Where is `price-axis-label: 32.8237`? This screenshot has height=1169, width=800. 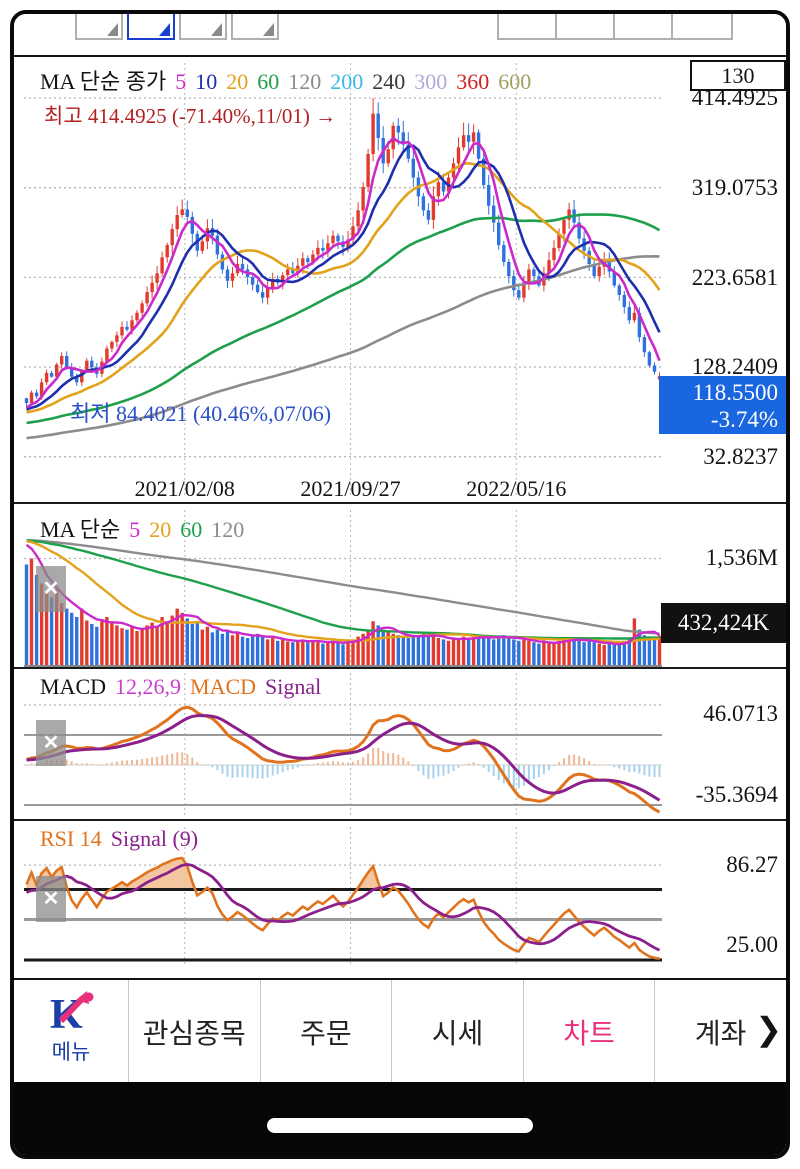 price-axis-label: 32.8237 is located at coordinates (740, 456).